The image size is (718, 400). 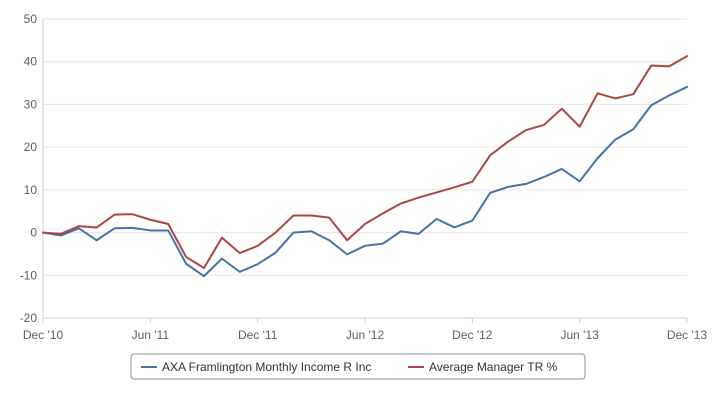 What do you see at coordinates (29, 275) in the screenshot?
I see `y-tick-label: -10` at bounding box center [29, 275].